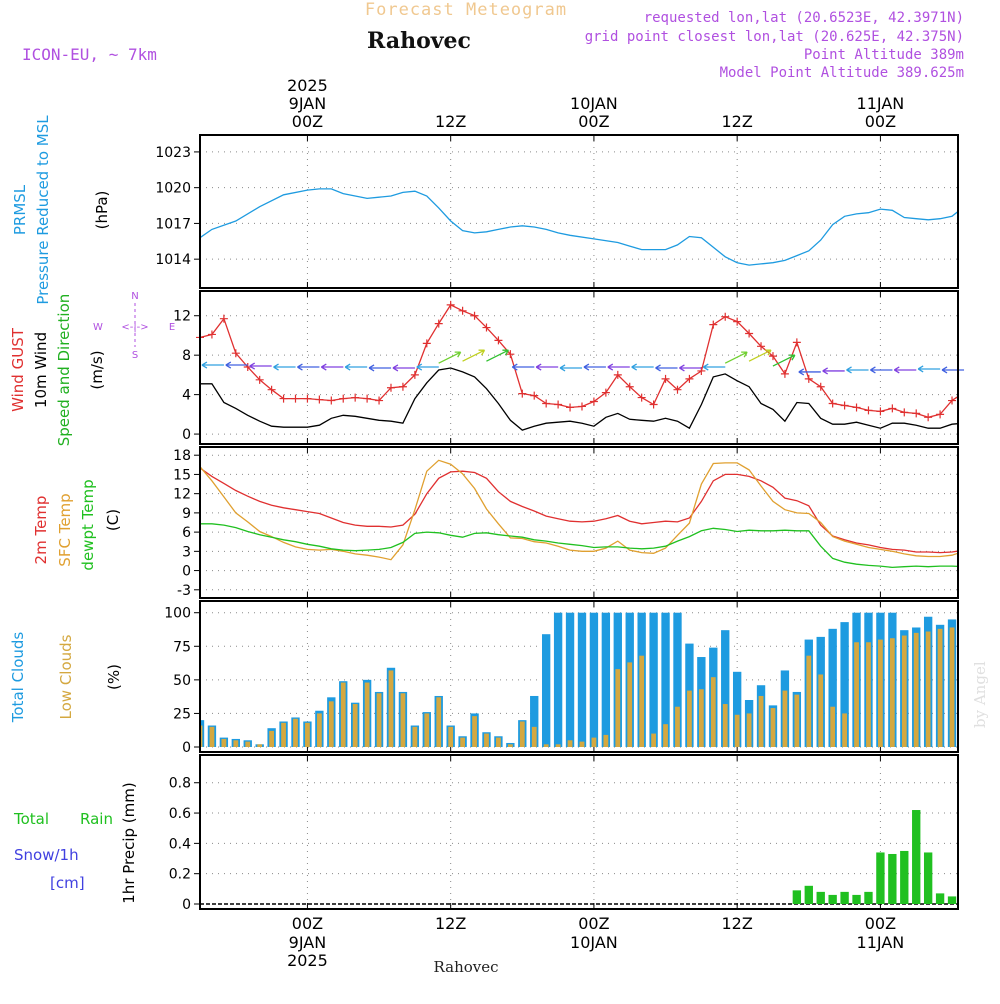 The height and width of the screenshot is (1004, 1000). What do you see at coordinates (579, 227) in the screenshot?
I see `prmsl-line` at bounding box center [579, 227].